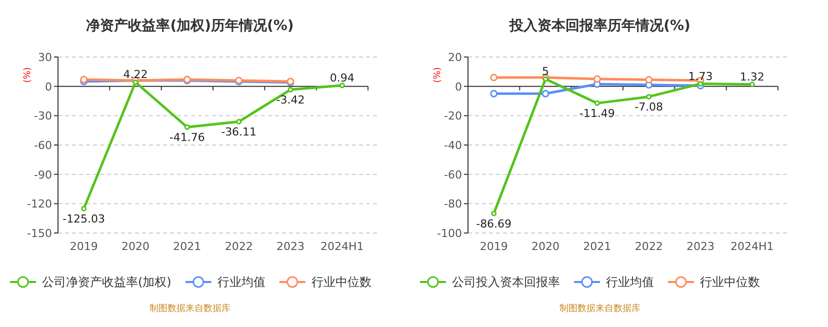 This screenshot has height=327, width=828. I want to click on y-tick-label: -40, so click(453, 145).